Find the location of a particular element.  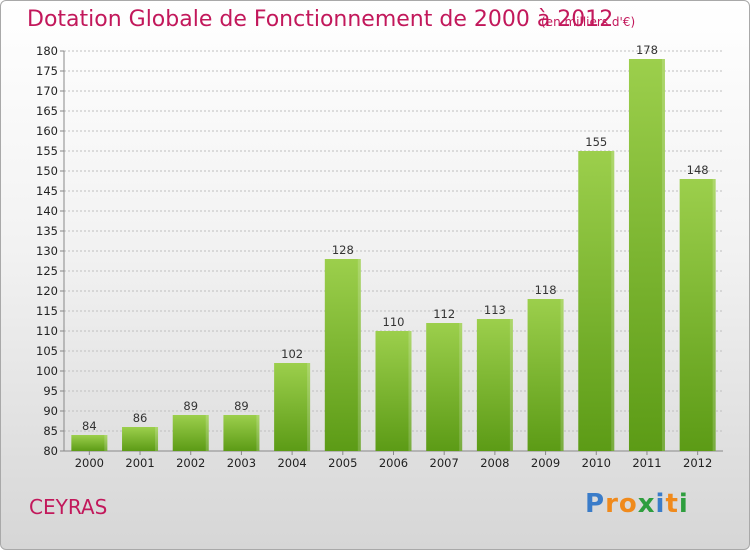

x-tick-label: 2004 is located at coordinates (291, 463).